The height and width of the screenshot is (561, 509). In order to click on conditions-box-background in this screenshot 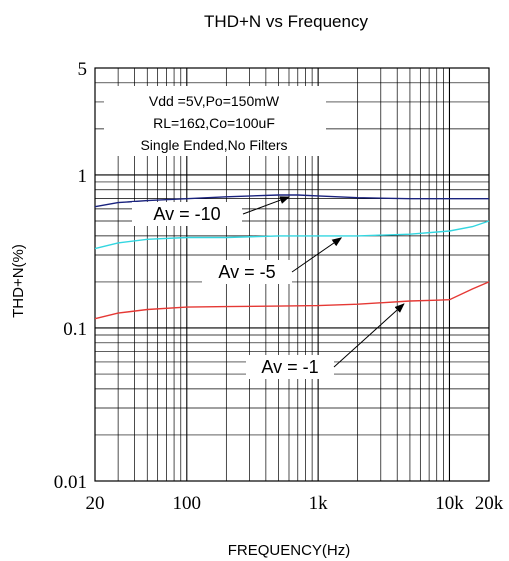, I will do `click(215, 121)`.